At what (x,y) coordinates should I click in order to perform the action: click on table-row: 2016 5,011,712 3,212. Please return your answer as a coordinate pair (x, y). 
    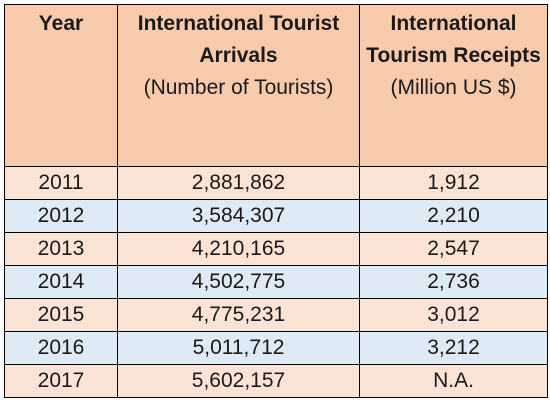
    Looking at the image, I should click on (276, 348).